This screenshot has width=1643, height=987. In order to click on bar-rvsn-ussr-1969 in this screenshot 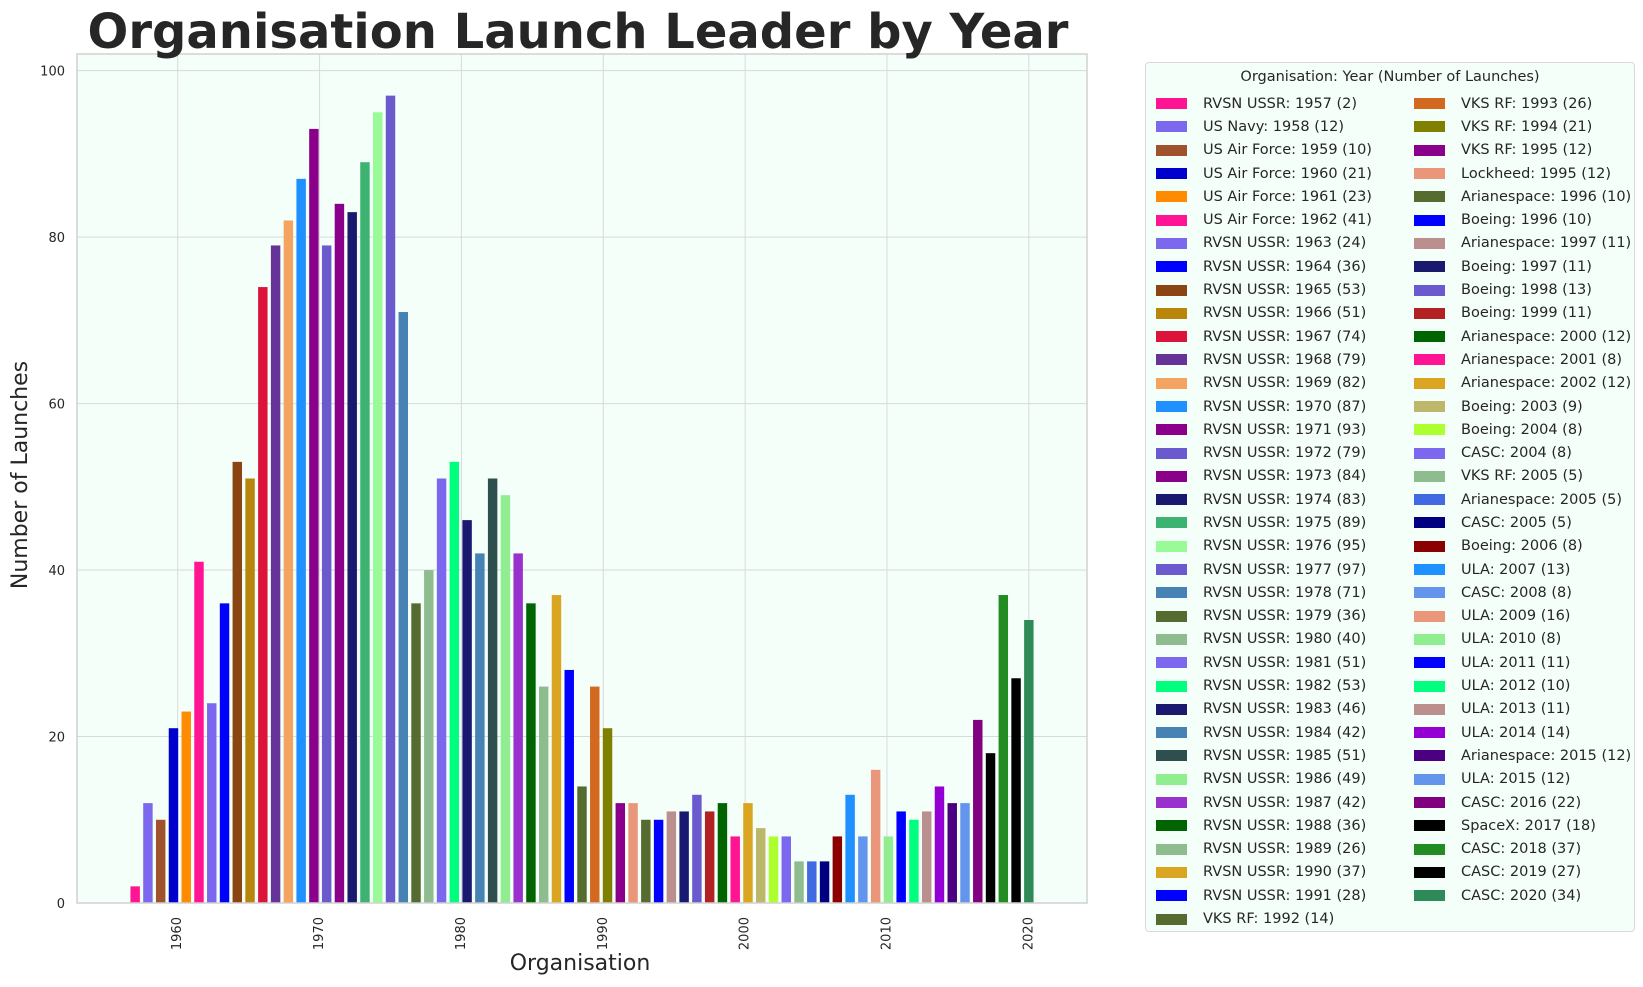, I will do `click(288, 561)`.